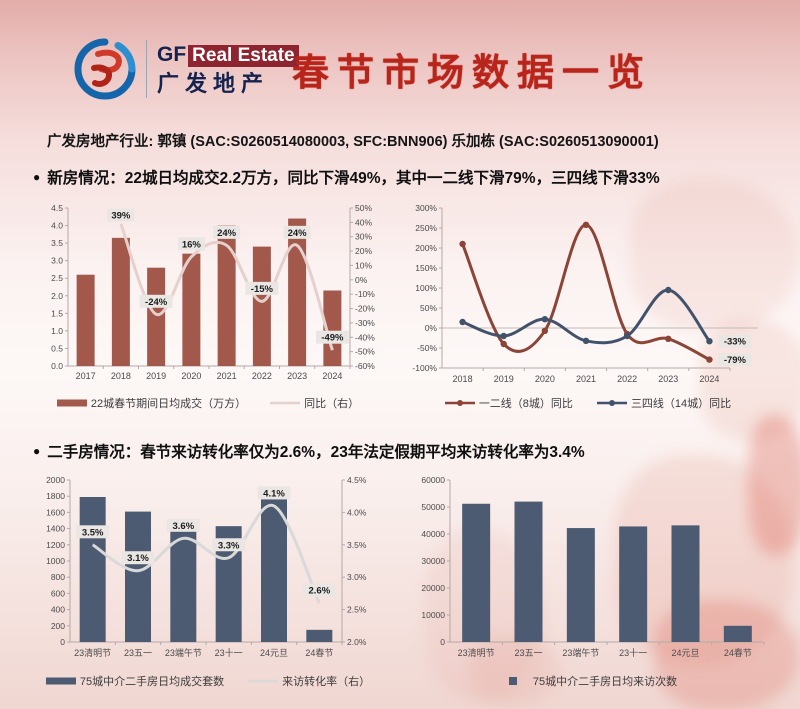  I want to click on axis-label: 800, so click(58, 577).